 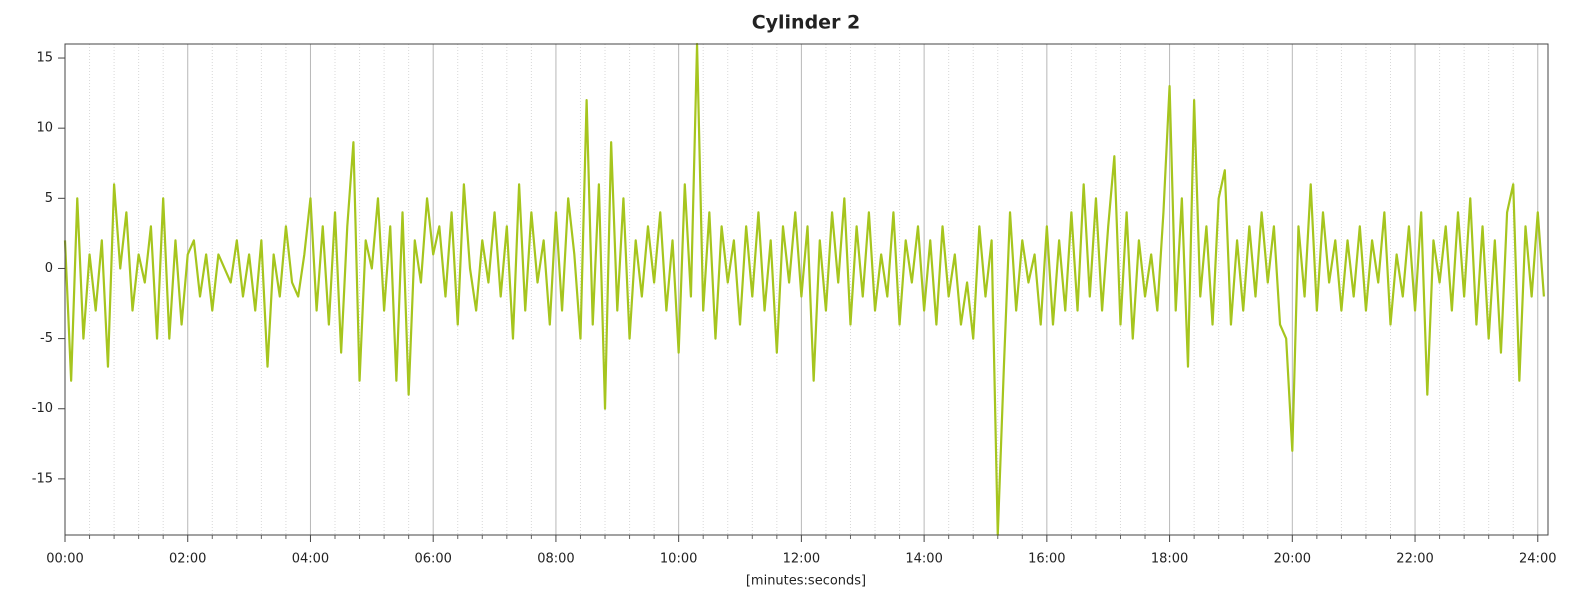 I want to click on y-tick-label: -15, so click(x=42, y=478).